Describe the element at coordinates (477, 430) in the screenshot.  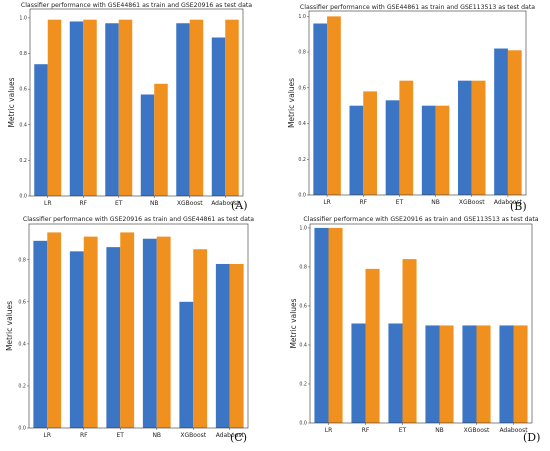
I see `x-tick-label-d-xgboost: XGBoost` at that location.